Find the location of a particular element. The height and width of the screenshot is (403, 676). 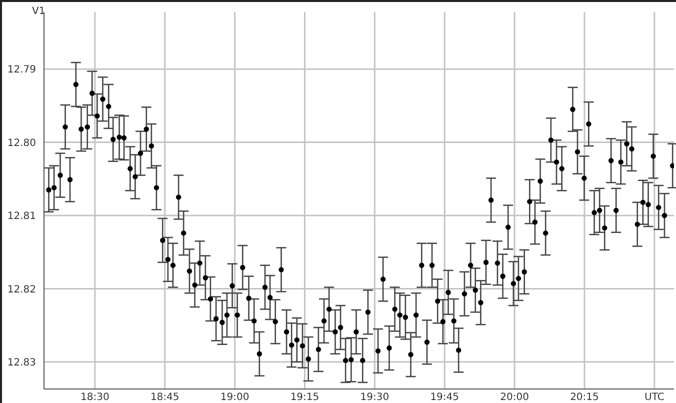

y-tick-label: 12.83 is located at coordinates (21, 362).